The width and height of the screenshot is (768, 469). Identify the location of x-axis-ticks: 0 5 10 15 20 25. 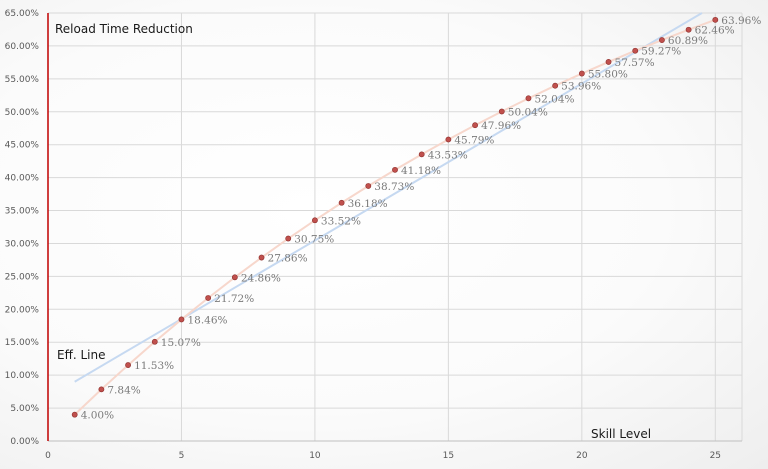
(383, 456).